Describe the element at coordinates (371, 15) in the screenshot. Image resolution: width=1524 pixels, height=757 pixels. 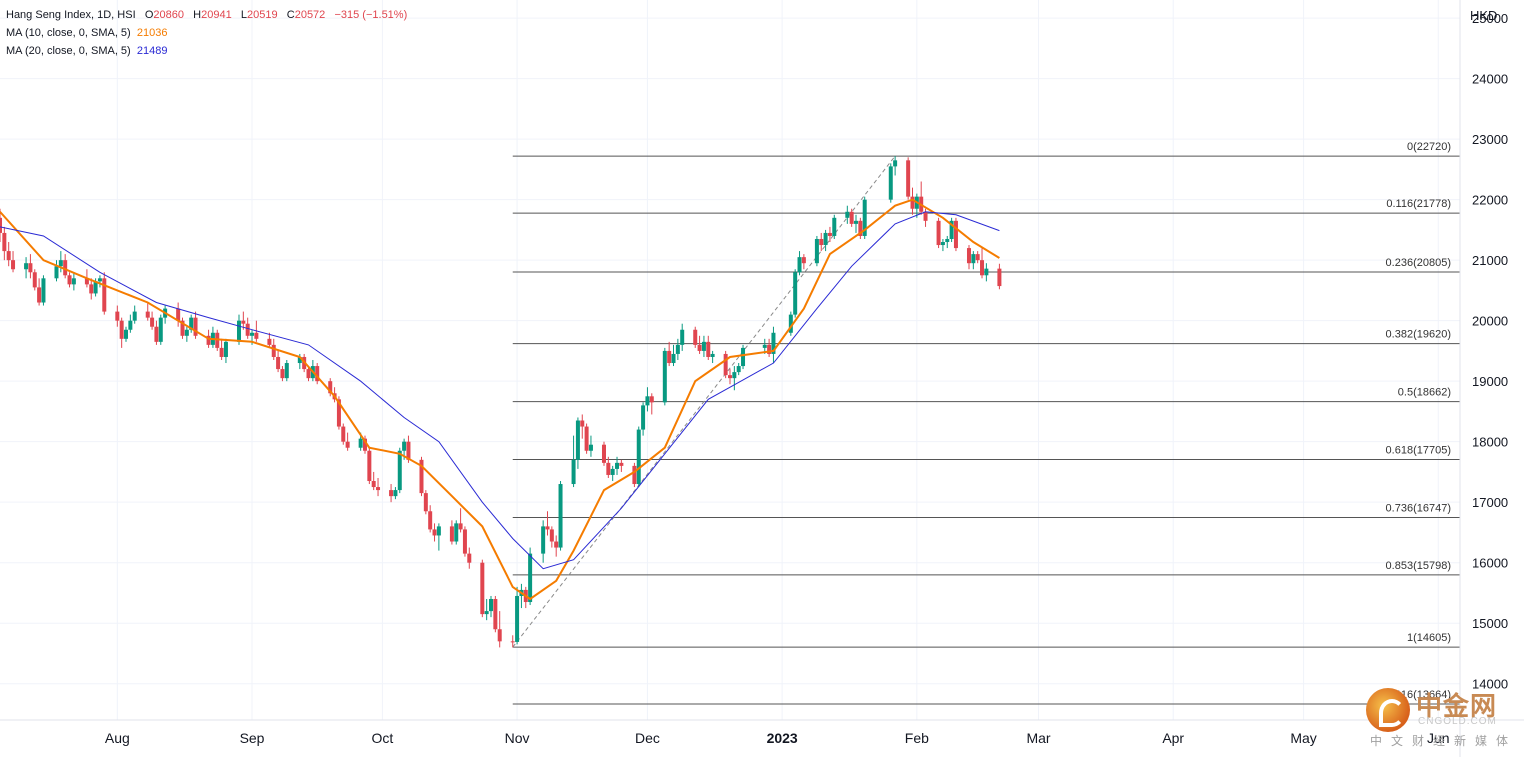
I see `change-value: −315 (−1.51%)` at that location.